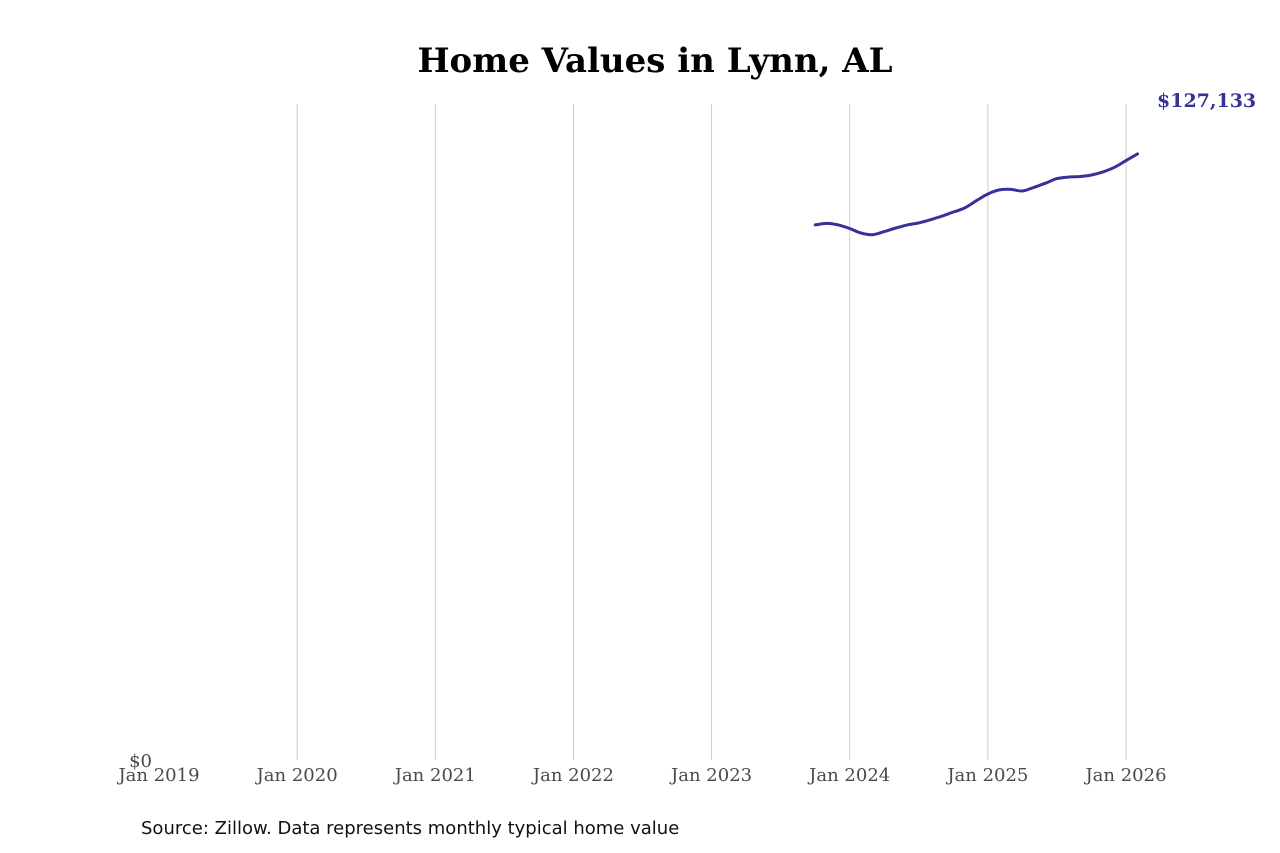  Describe the element at coordinates (140, 761) in the screenshot. I see `y-tick-label: $0` at that location.